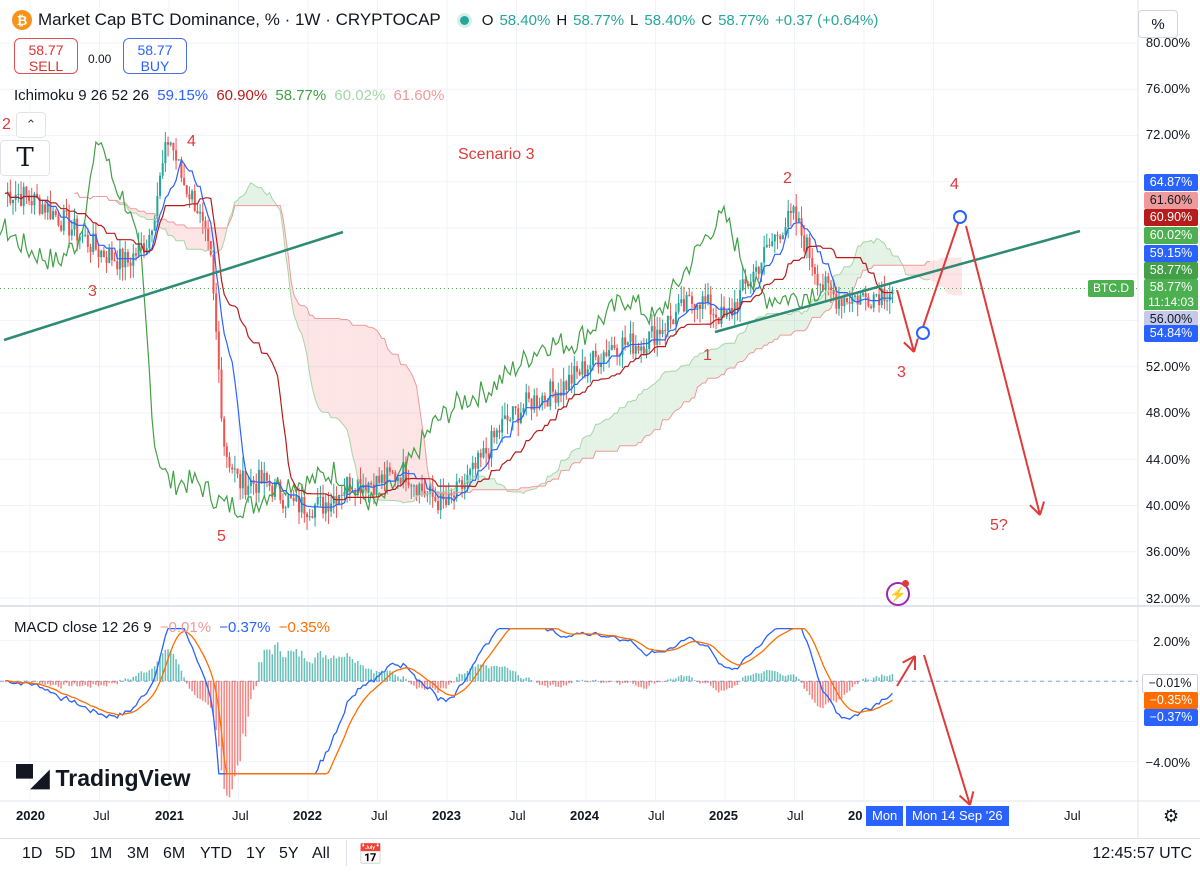 Image resolution: width=1200 pixels, height=872 pixels. I want to click on time-cursor-tag: Mon 14 Sep '26, so click(957, 816).